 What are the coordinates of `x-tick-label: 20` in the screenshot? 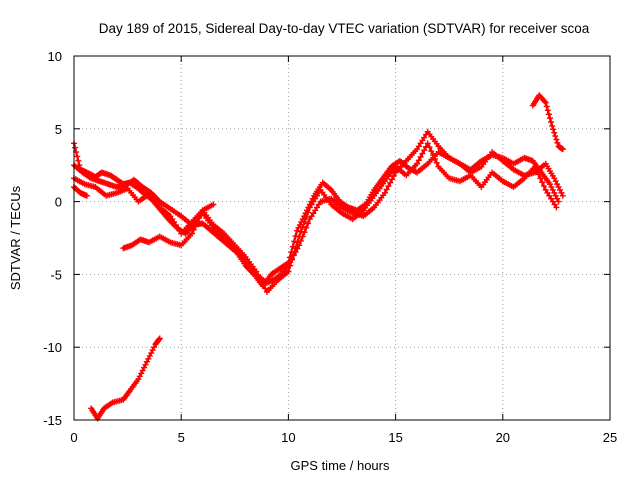 It's located at (503, 437).